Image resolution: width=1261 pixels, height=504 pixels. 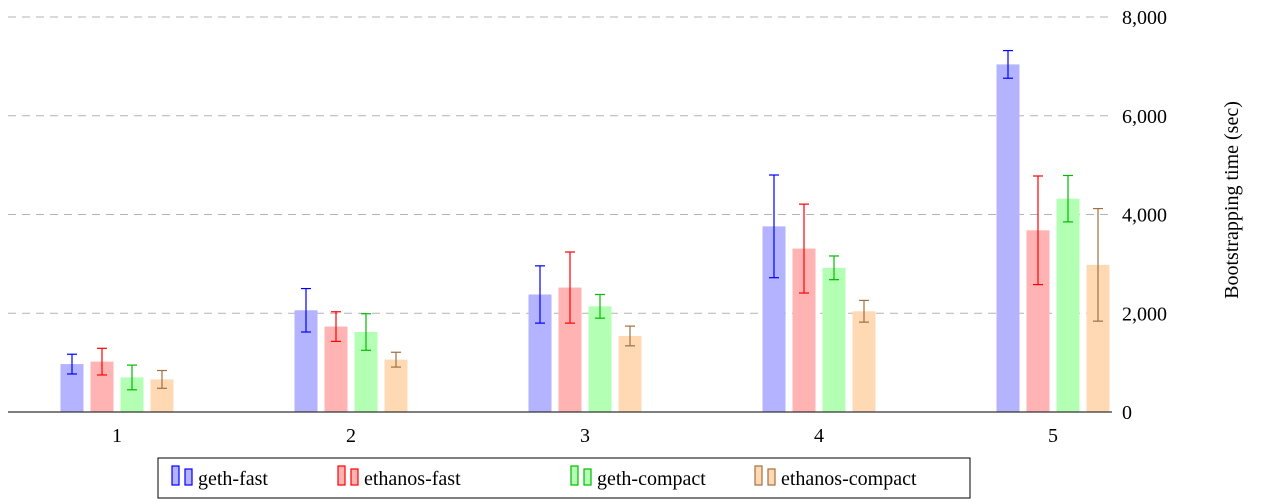 I want to click on legend-item-ethanos-compact: ethanos-compact, so click(x=835, y=477).